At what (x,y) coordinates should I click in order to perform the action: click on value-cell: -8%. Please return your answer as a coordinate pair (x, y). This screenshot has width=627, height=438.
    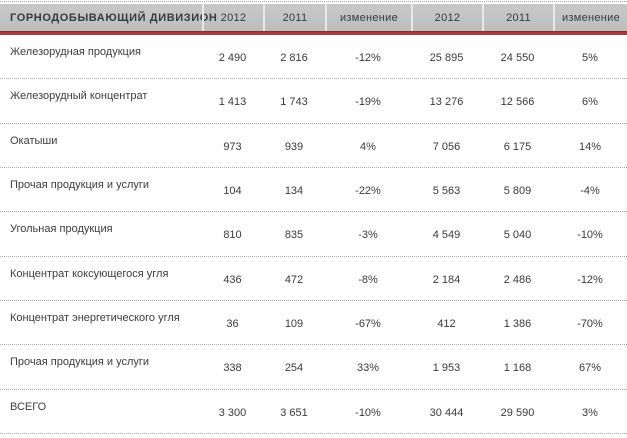
    Looking at the image, I should click on (368, 279).